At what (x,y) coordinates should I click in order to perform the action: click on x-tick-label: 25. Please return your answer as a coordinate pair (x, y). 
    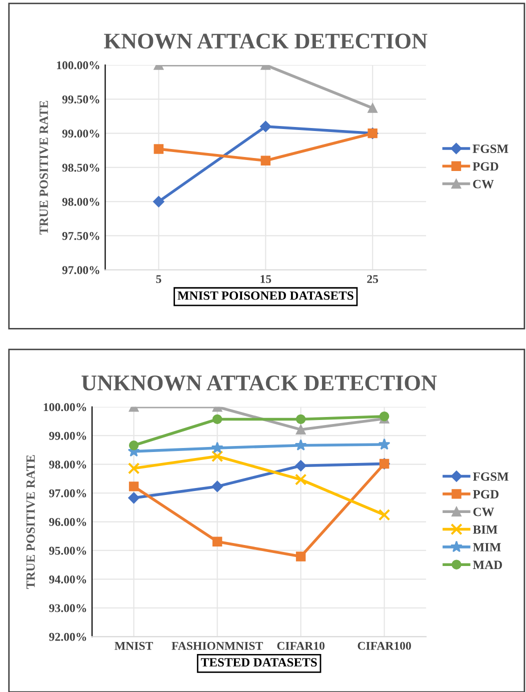
    Looking at the image, I should click on (372, 279).